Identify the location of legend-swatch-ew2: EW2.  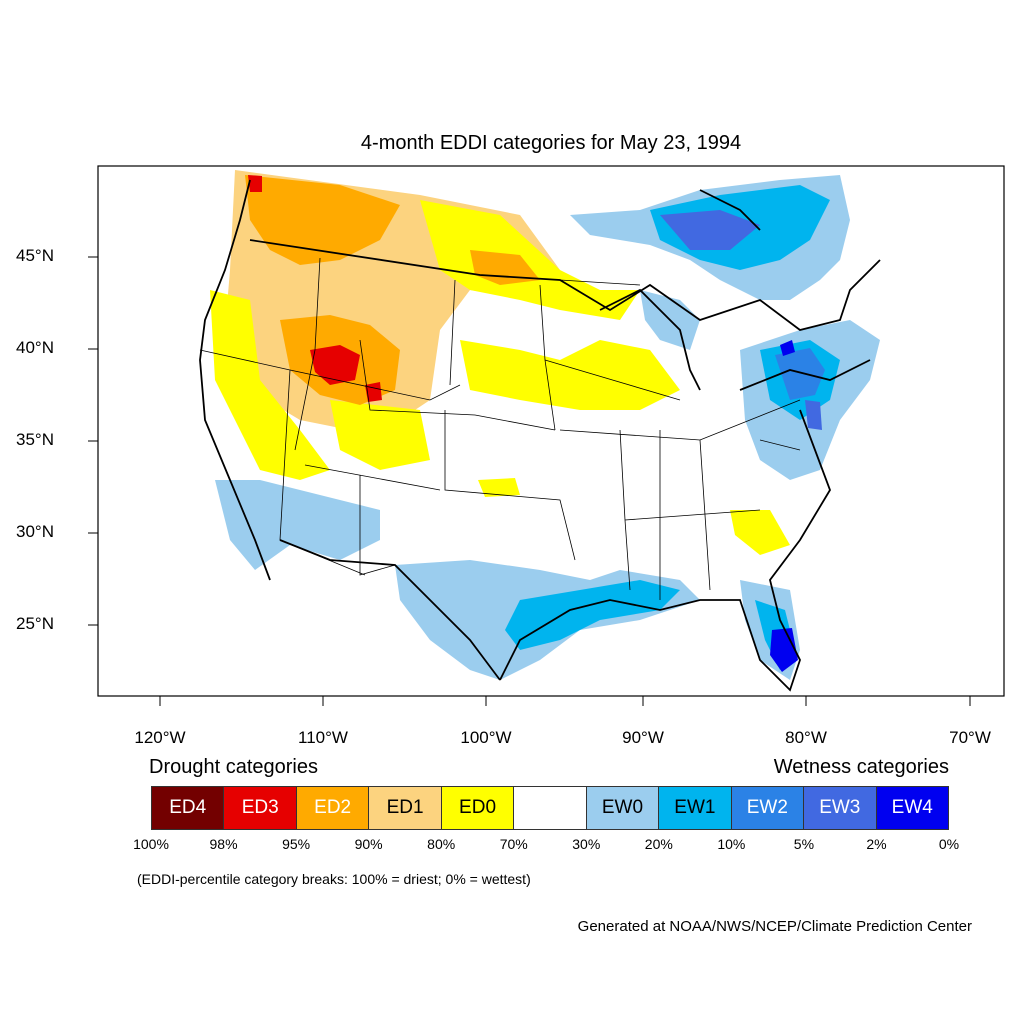
(768, 808).